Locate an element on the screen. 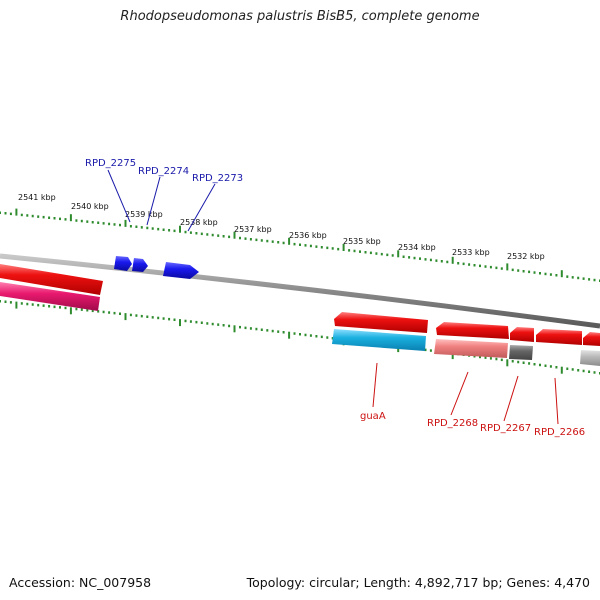  callouts-upper is located at coordinates (161, 200).